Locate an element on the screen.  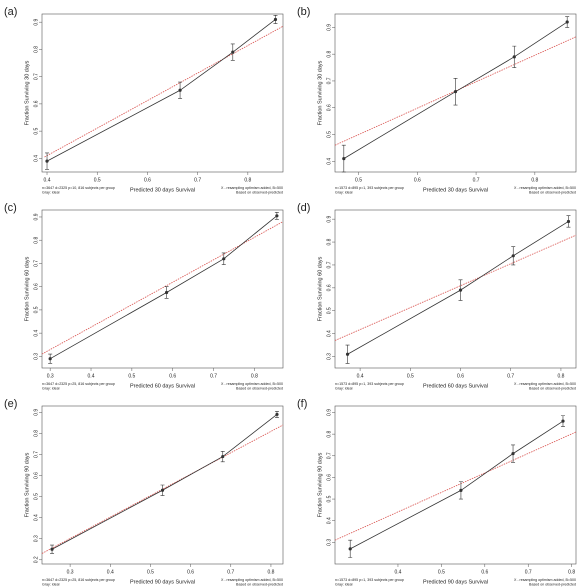
y-tick-label: 0.2 is located at coordinates (36, 559).